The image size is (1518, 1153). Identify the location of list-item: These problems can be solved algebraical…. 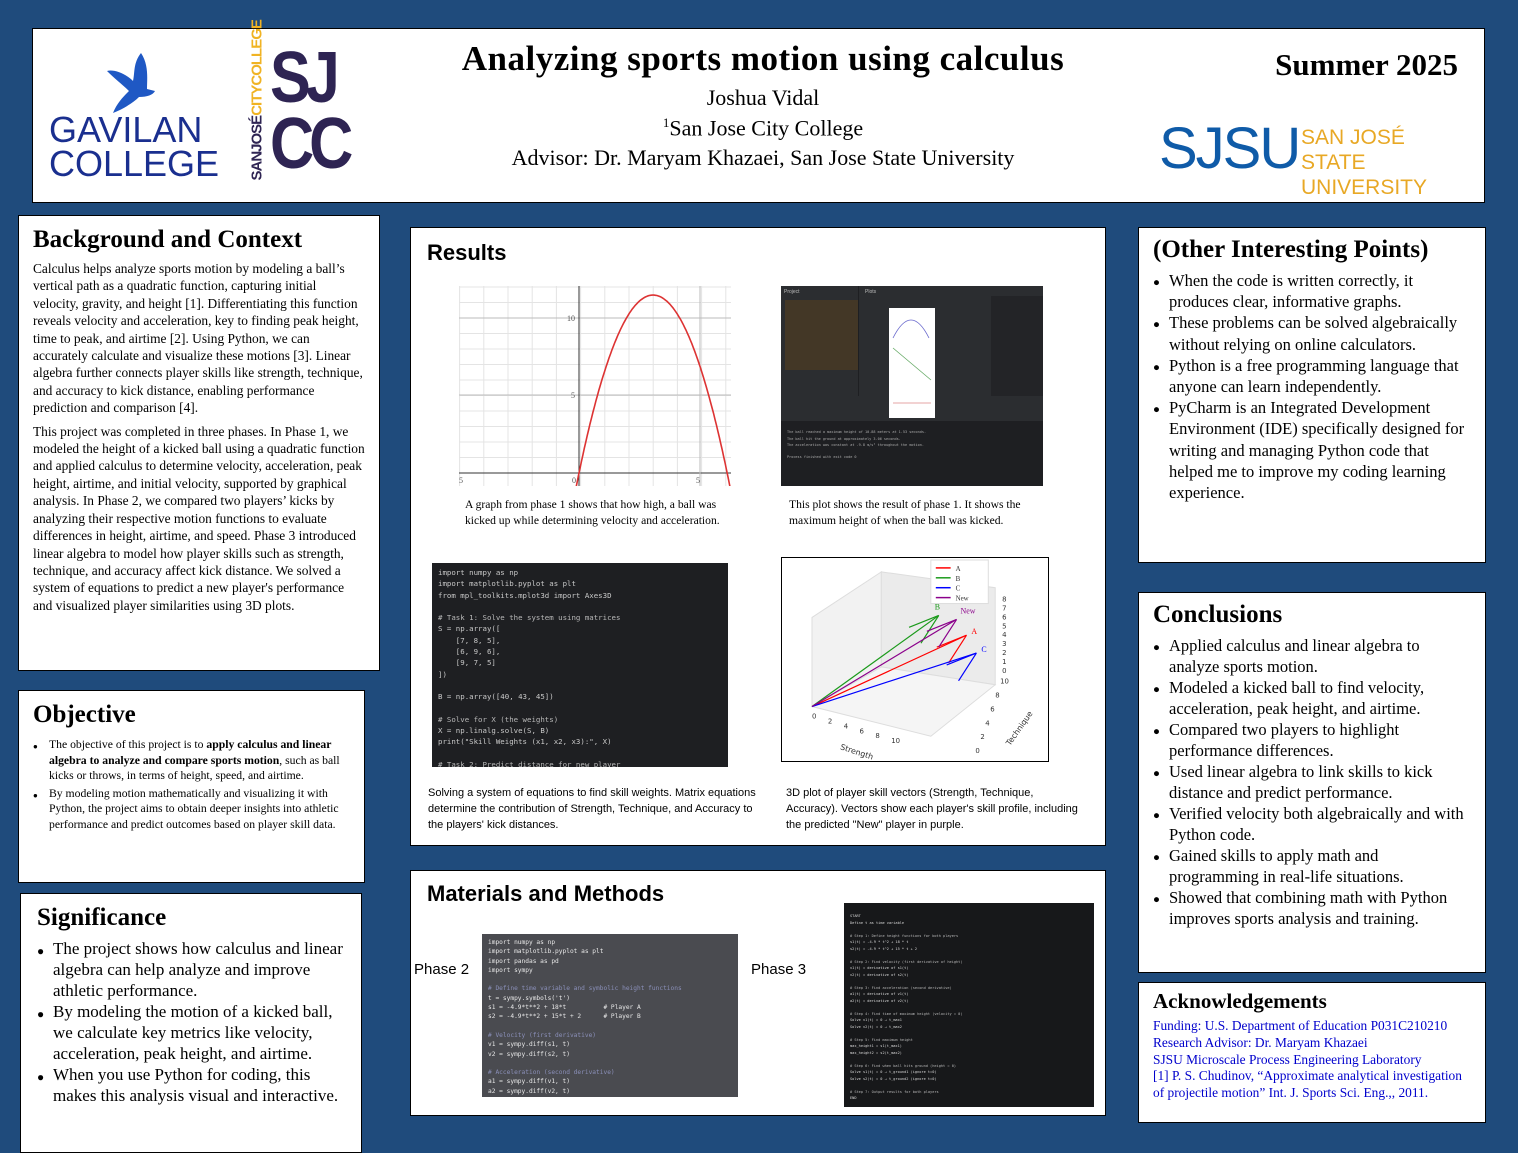
(1312, 333).